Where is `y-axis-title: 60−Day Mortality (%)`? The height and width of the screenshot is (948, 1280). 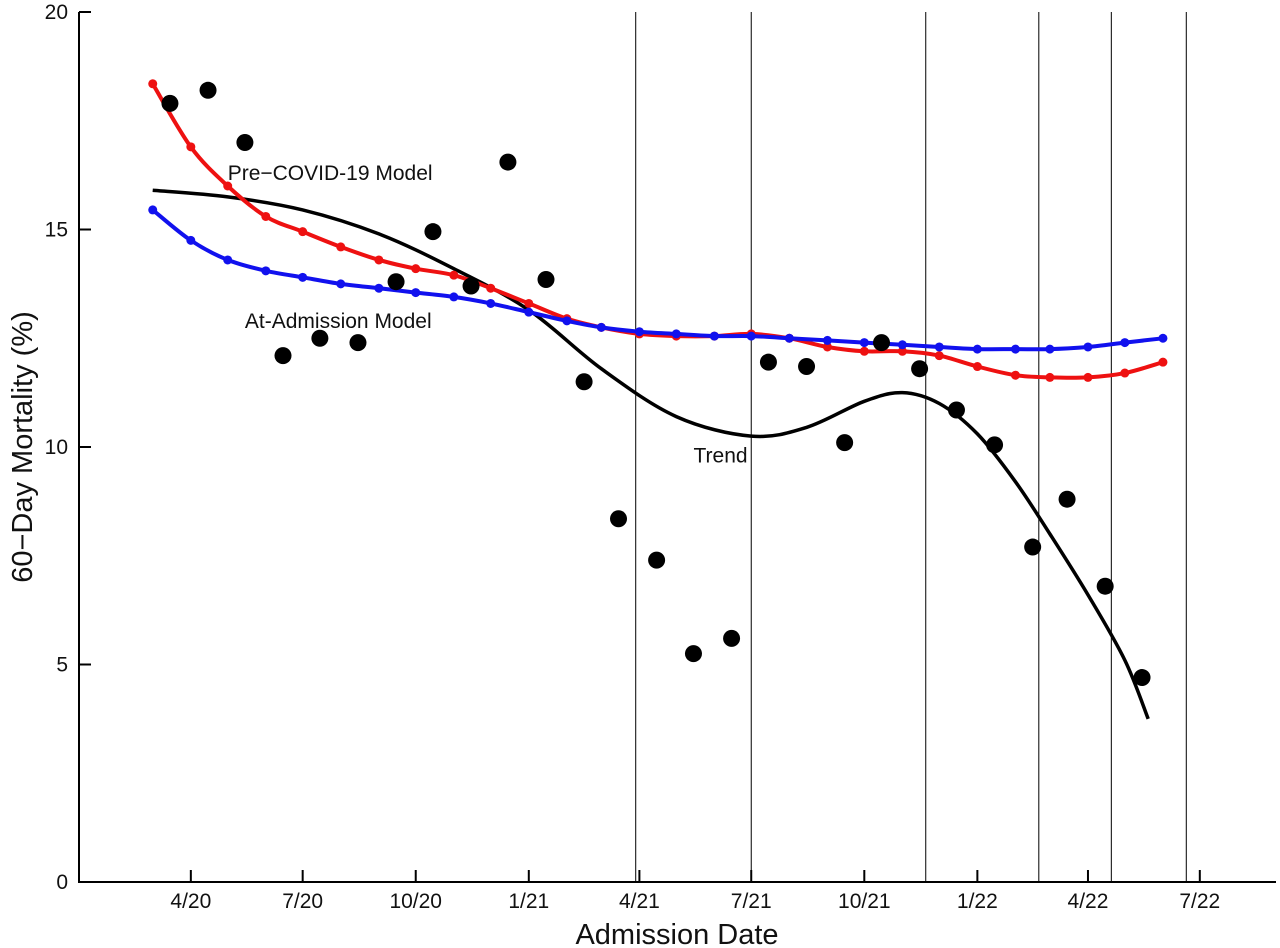
y-axis-title: 60−Day Mortality (%) is located at coordinates (23, 447).